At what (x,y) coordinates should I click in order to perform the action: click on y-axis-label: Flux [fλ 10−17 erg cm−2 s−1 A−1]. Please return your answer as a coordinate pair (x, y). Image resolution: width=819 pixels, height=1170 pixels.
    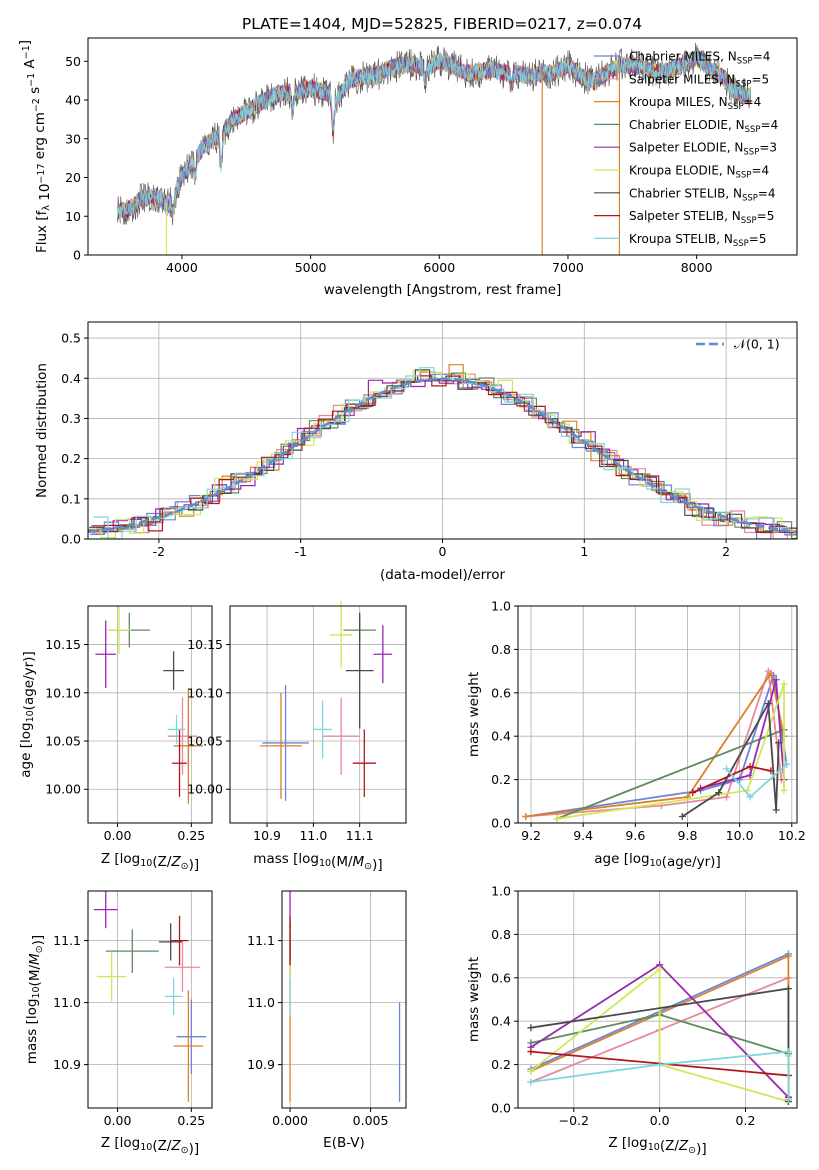
    Looking at the image, I should click on (35, 146).